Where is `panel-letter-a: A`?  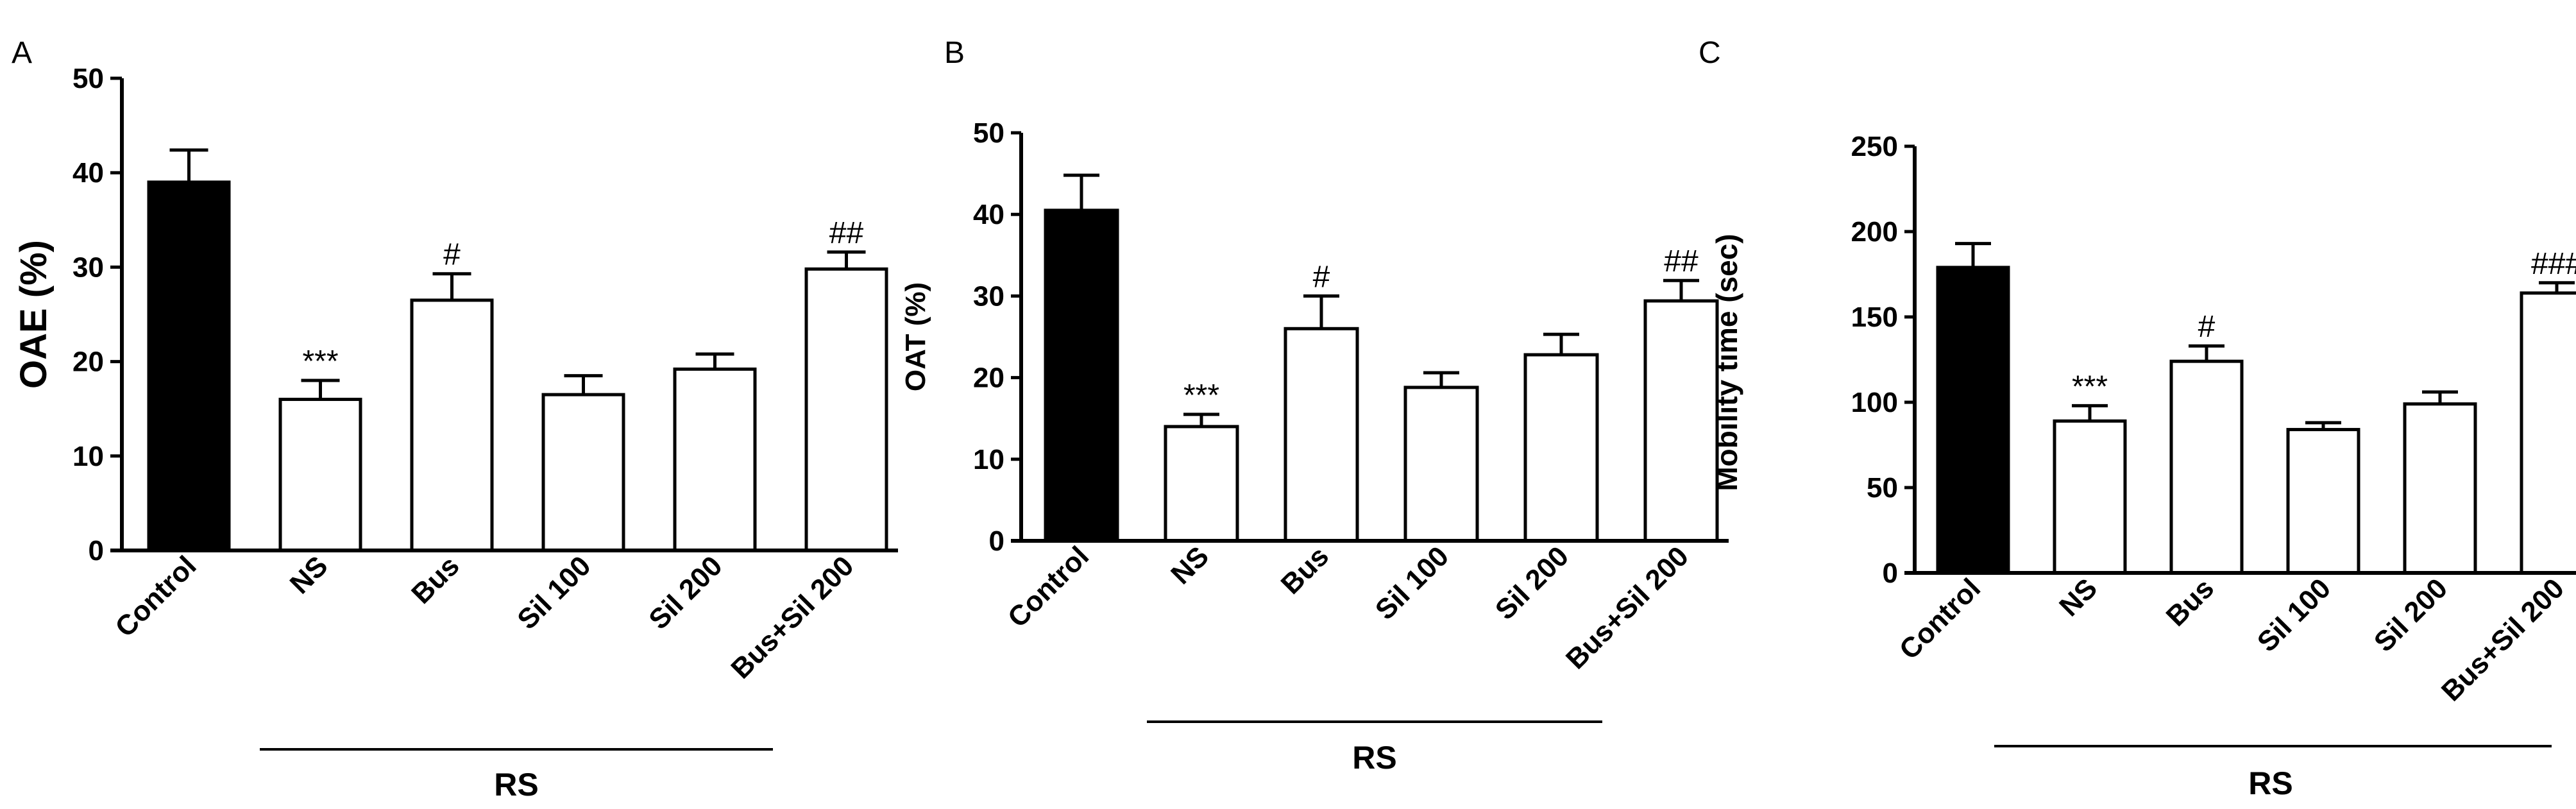 panel-letter-a: A is located at coordinates (22, 53).